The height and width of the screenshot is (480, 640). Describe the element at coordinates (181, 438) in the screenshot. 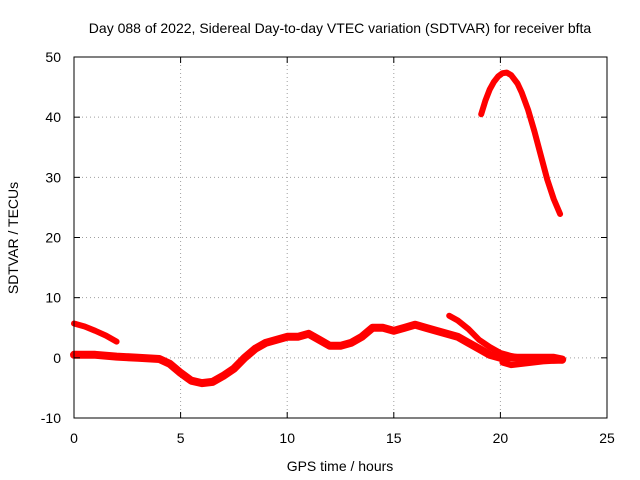

I see `x-tick-label: 5` at that location.